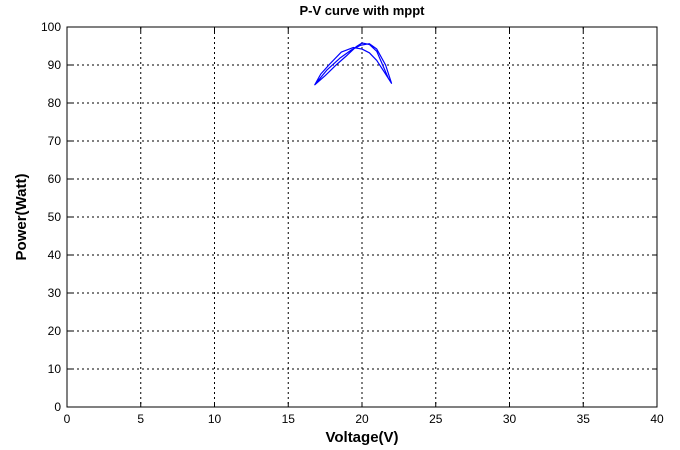 The image size is (680, 450). What do you see at coordinates (57, 407) in the screenshot?
I see `y-tick-label: 0` at bounding box center [57, 407].